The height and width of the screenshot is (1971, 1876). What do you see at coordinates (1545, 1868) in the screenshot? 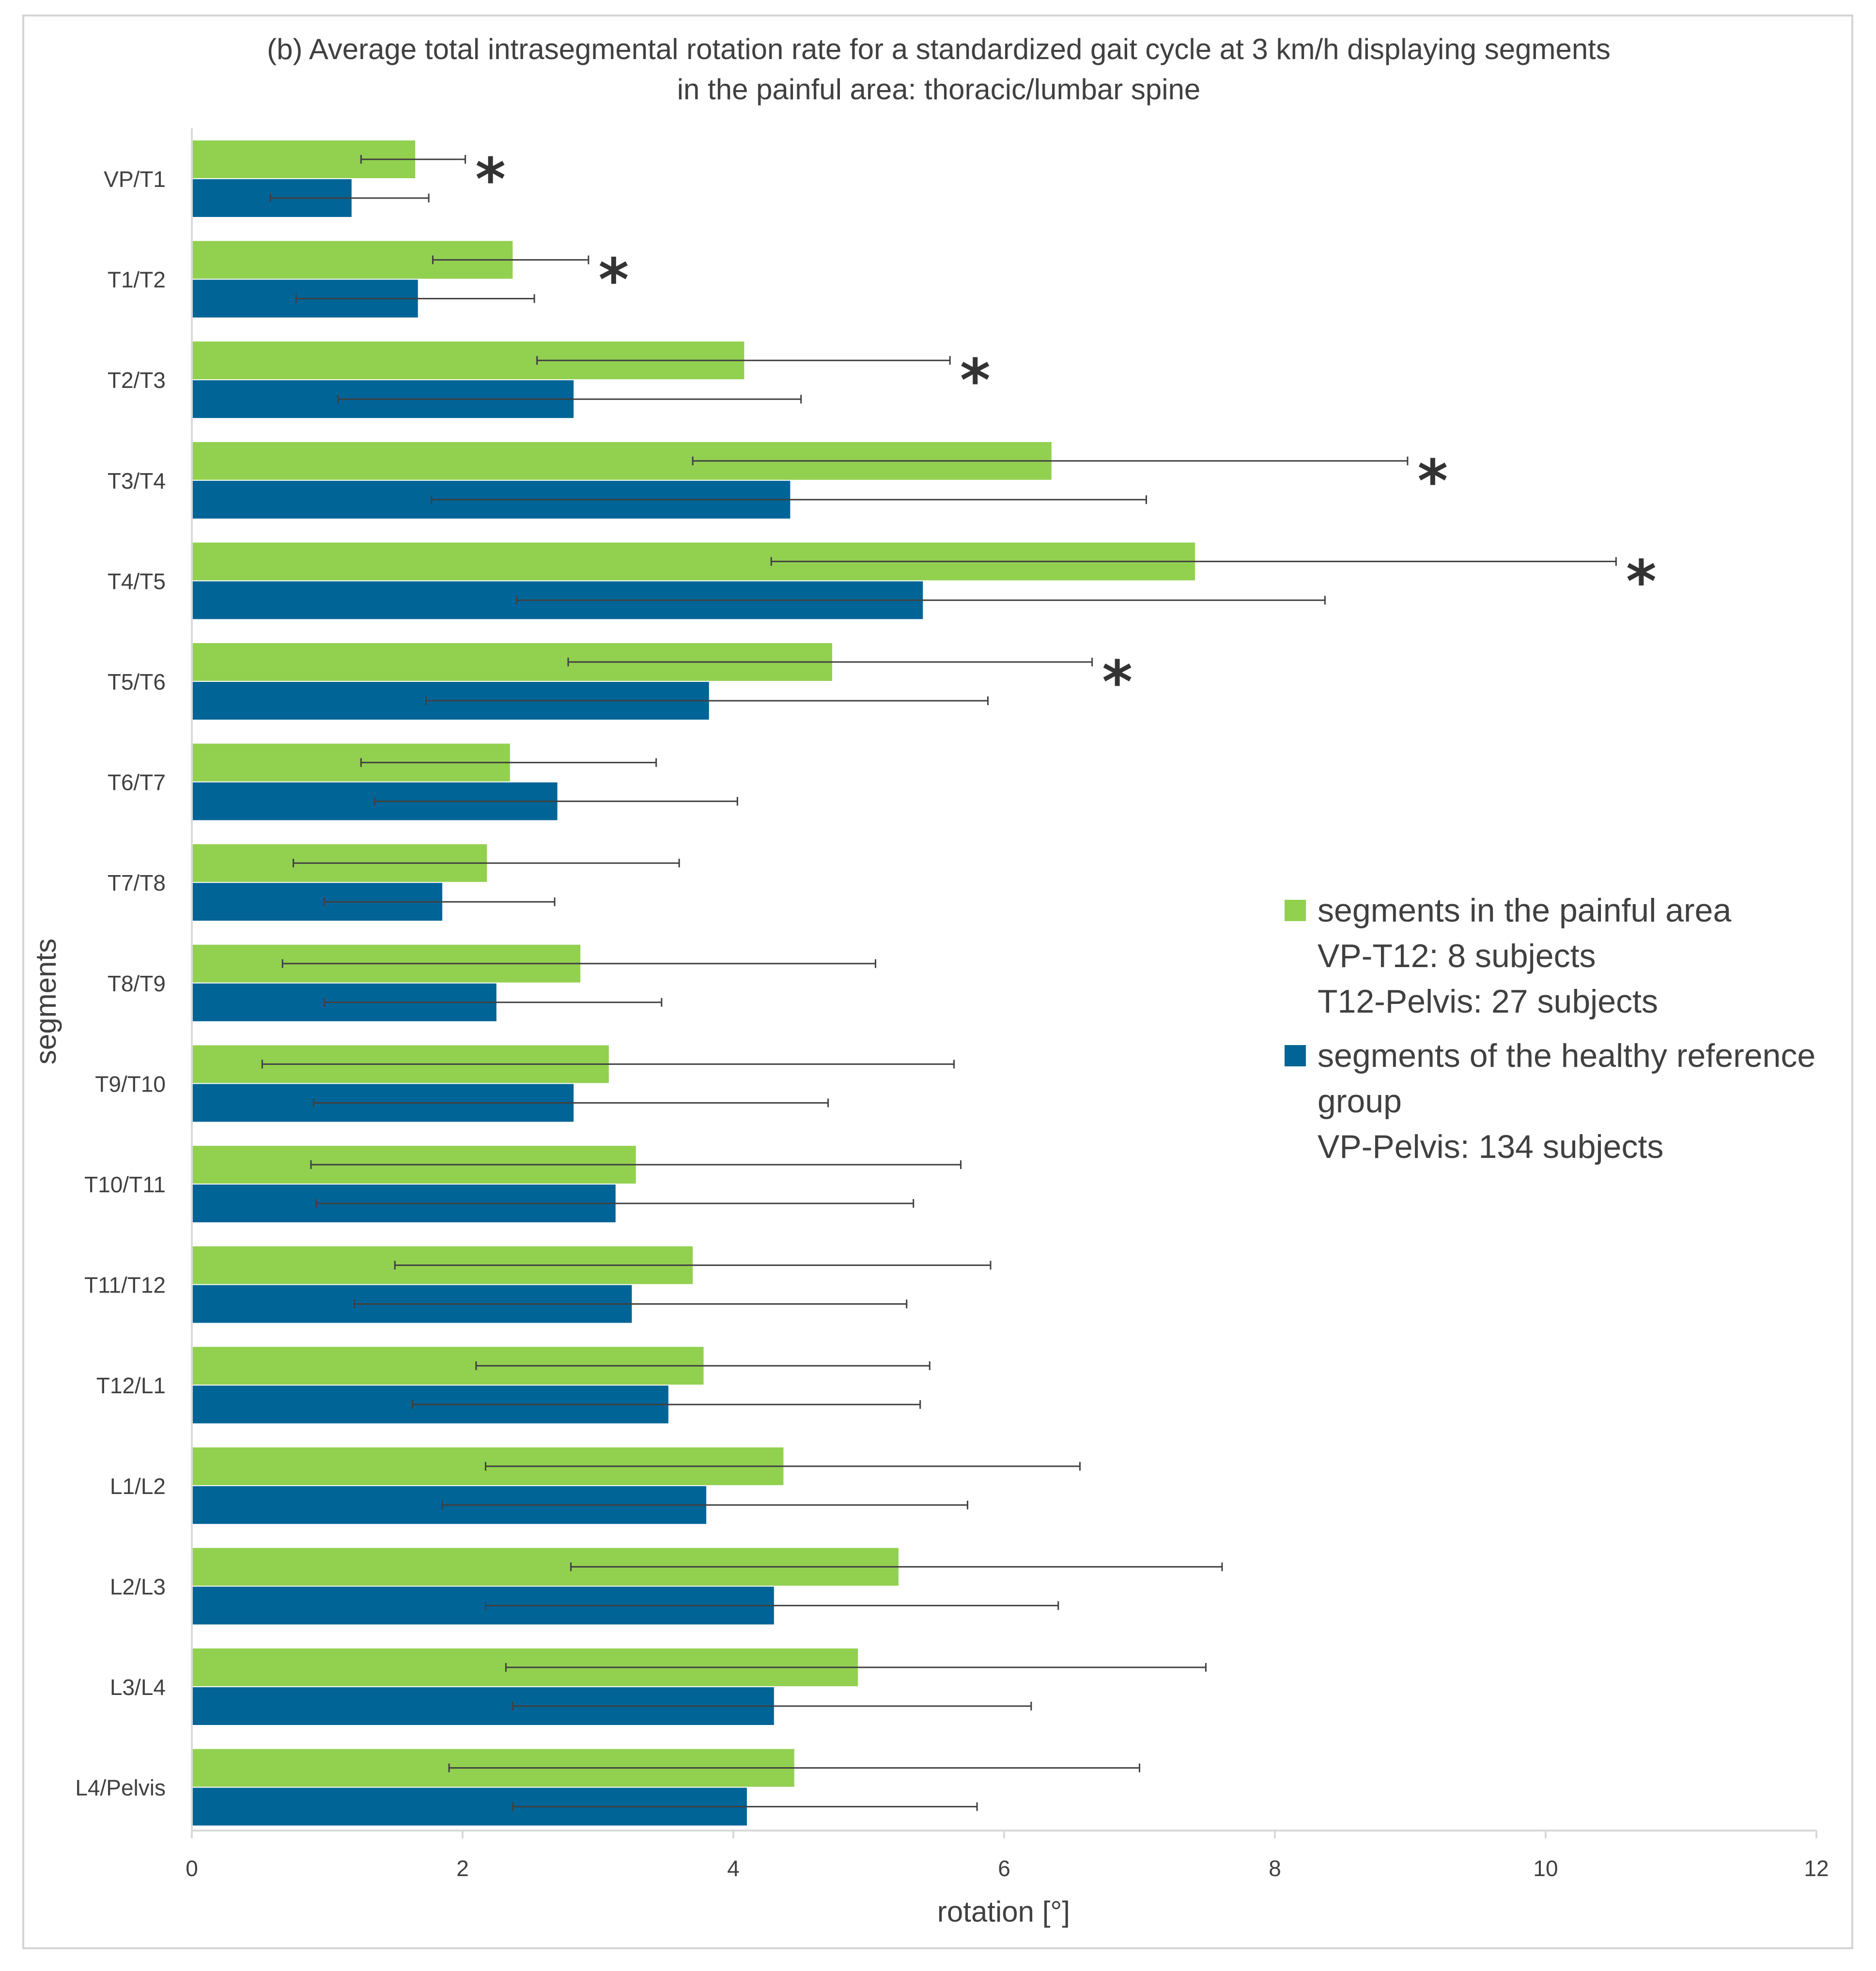
I see `x-tick-label-10: 10` at bounding box center [1545, 1868].